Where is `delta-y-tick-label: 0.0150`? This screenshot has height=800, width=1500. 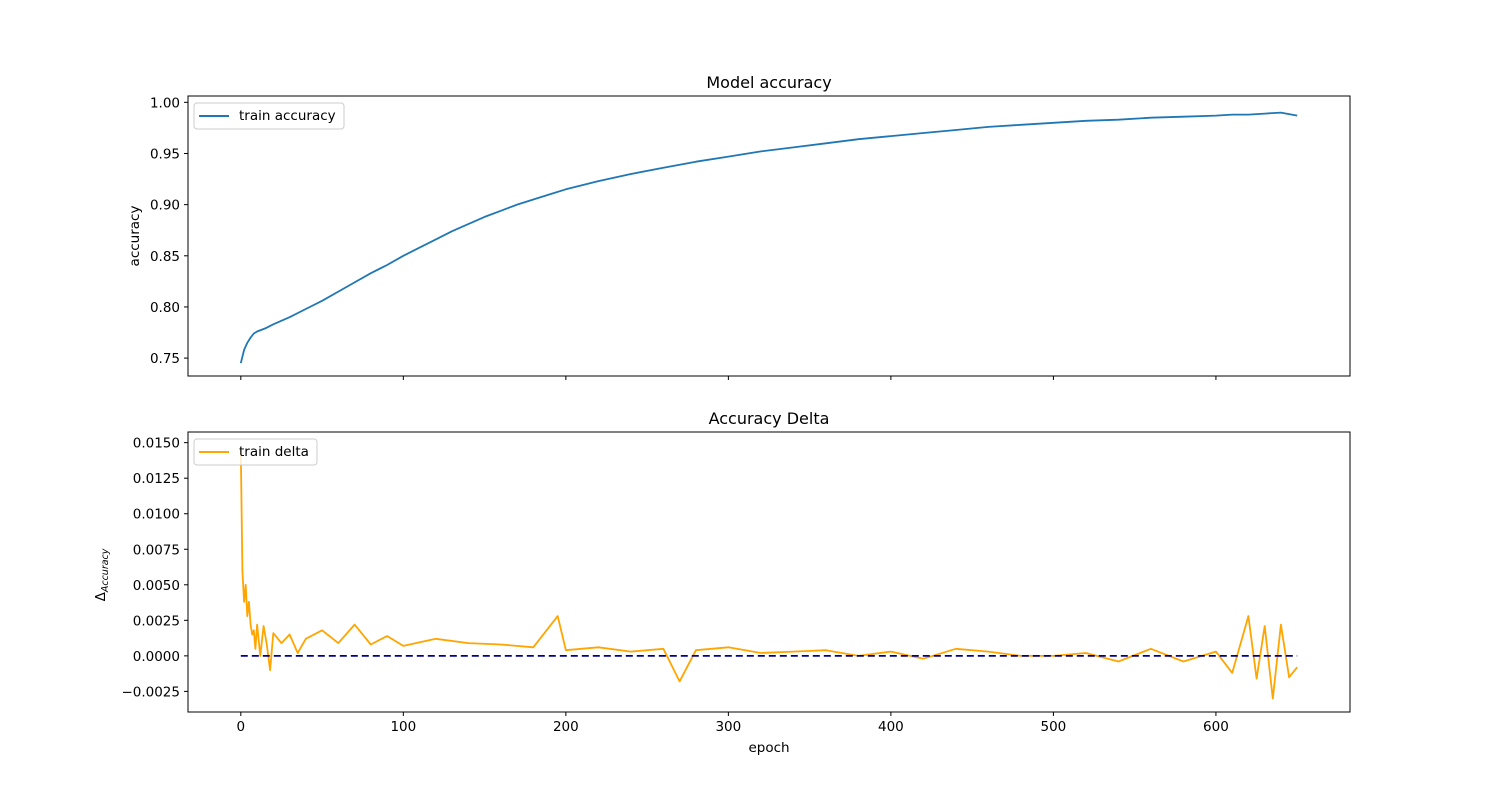 delta-y-tick-label: 0.0150 is located at coordinates (156, 444).